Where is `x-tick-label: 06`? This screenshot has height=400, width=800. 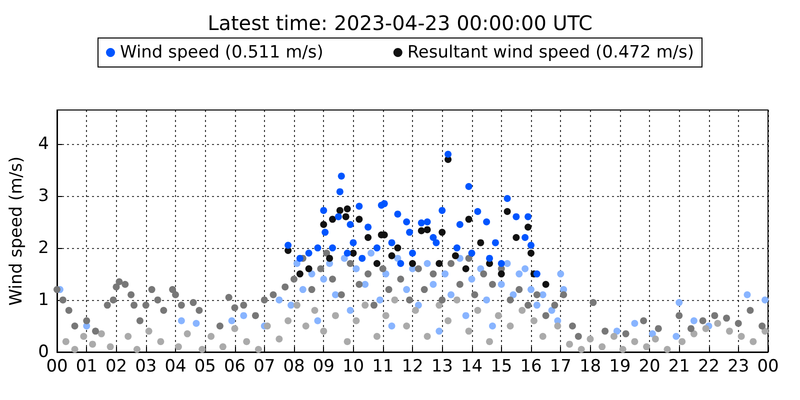 x-tick-label: 06 is located at coordinates (235, 366).